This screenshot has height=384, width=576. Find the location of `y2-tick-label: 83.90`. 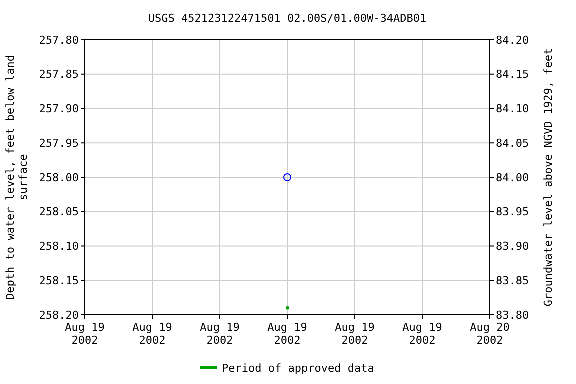

y2-tick-label: 83.90 is located at coordinates (513, 247).